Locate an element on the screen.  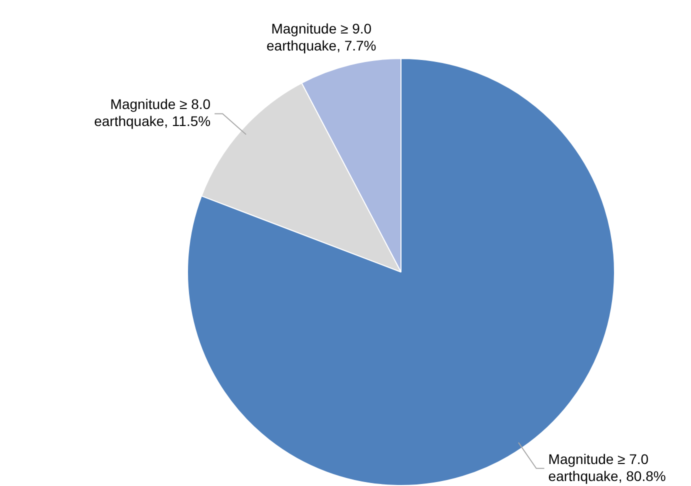
slice-label: Magnitude ≥ 7.0 earthquake, 80.8% is located at coordinates (607, 467).